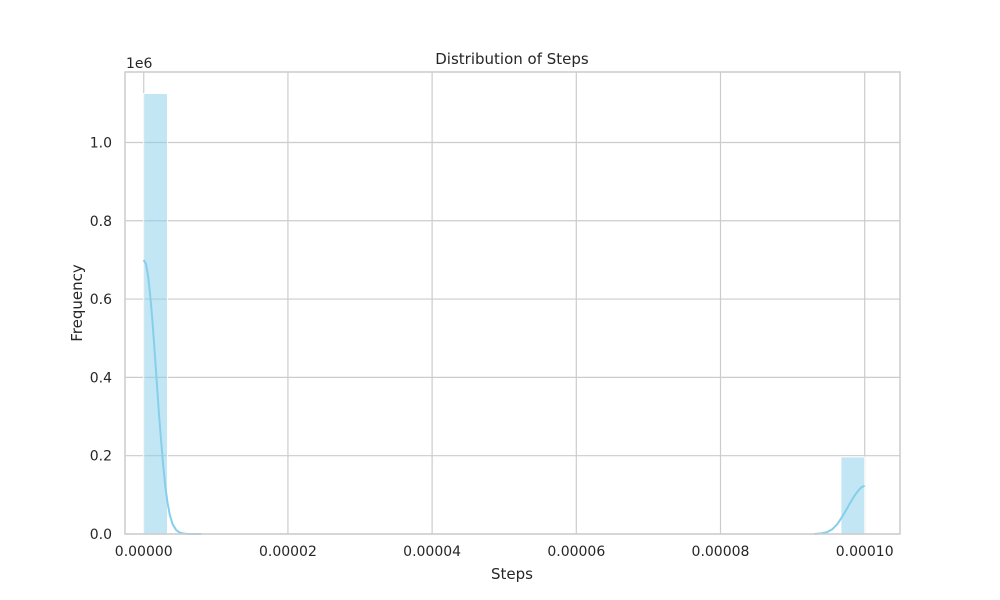 The width and height of the screenshot is (1000, 600). Describe the element at coordinates (865, 552) in the screenshot. I see `x-tick-label: 0.00010` at that location.